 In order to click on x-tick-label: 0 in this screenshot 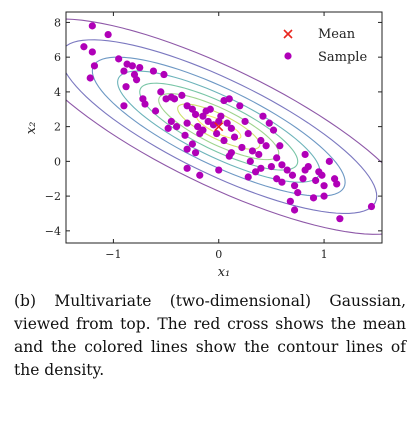, I will do `click(218, 254)`.